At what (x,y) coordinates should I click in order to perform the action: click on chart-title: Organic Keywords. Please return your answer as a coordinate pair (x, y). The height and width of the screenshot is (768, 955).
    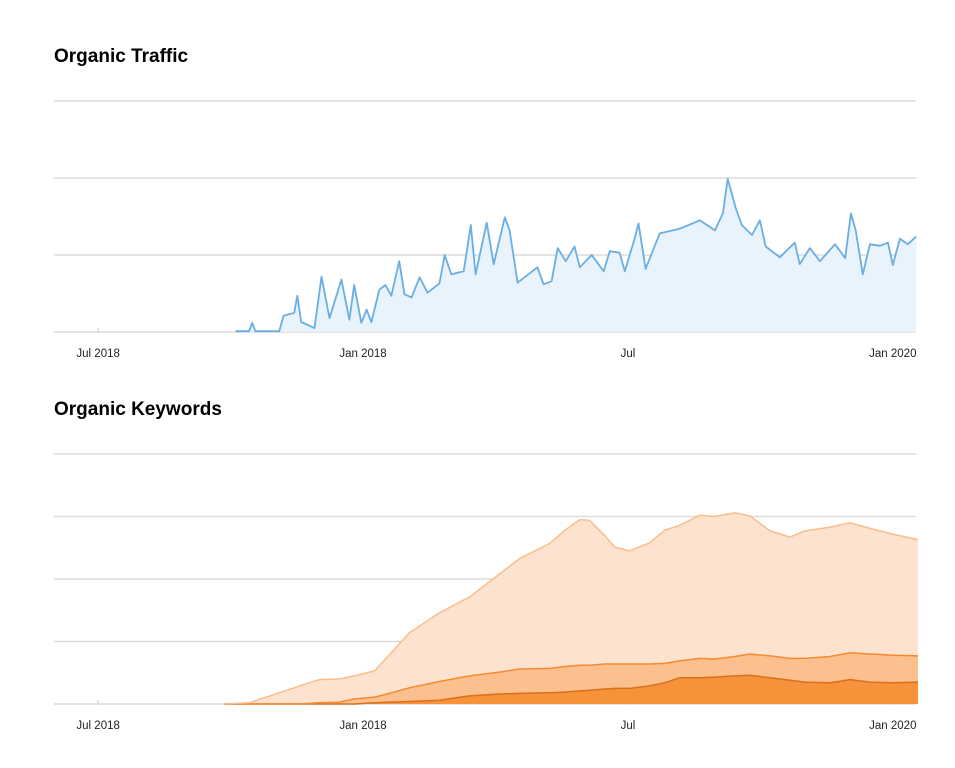
    Looking at the image, I should click on (138, 409).